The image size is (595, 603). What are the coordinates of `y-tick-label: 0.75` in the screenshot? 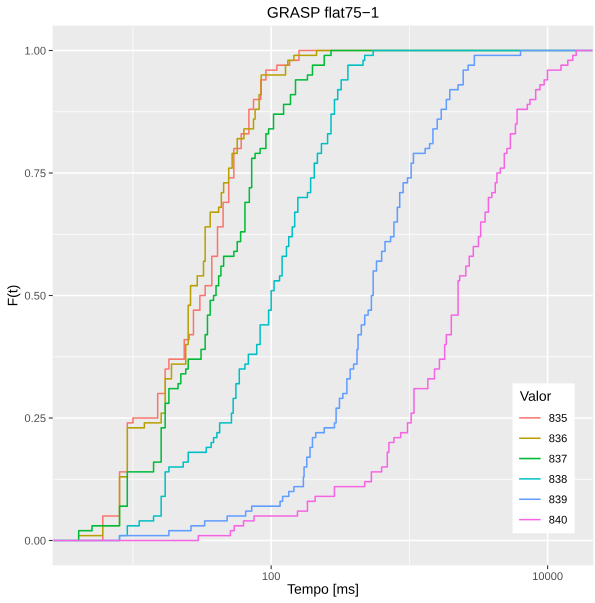 It's located at (35, 173).